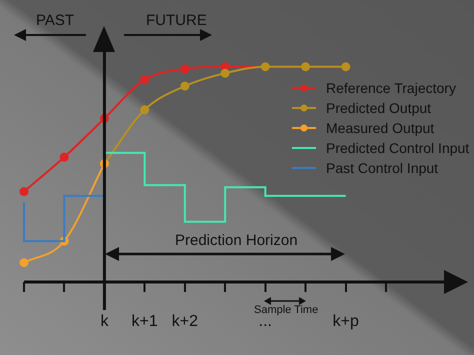 The height and width of the screenshot is (355, 474). Describe the element at coordinates (382, 168) in the screenshot. I see `legend-label: Past Control Input` at that location.